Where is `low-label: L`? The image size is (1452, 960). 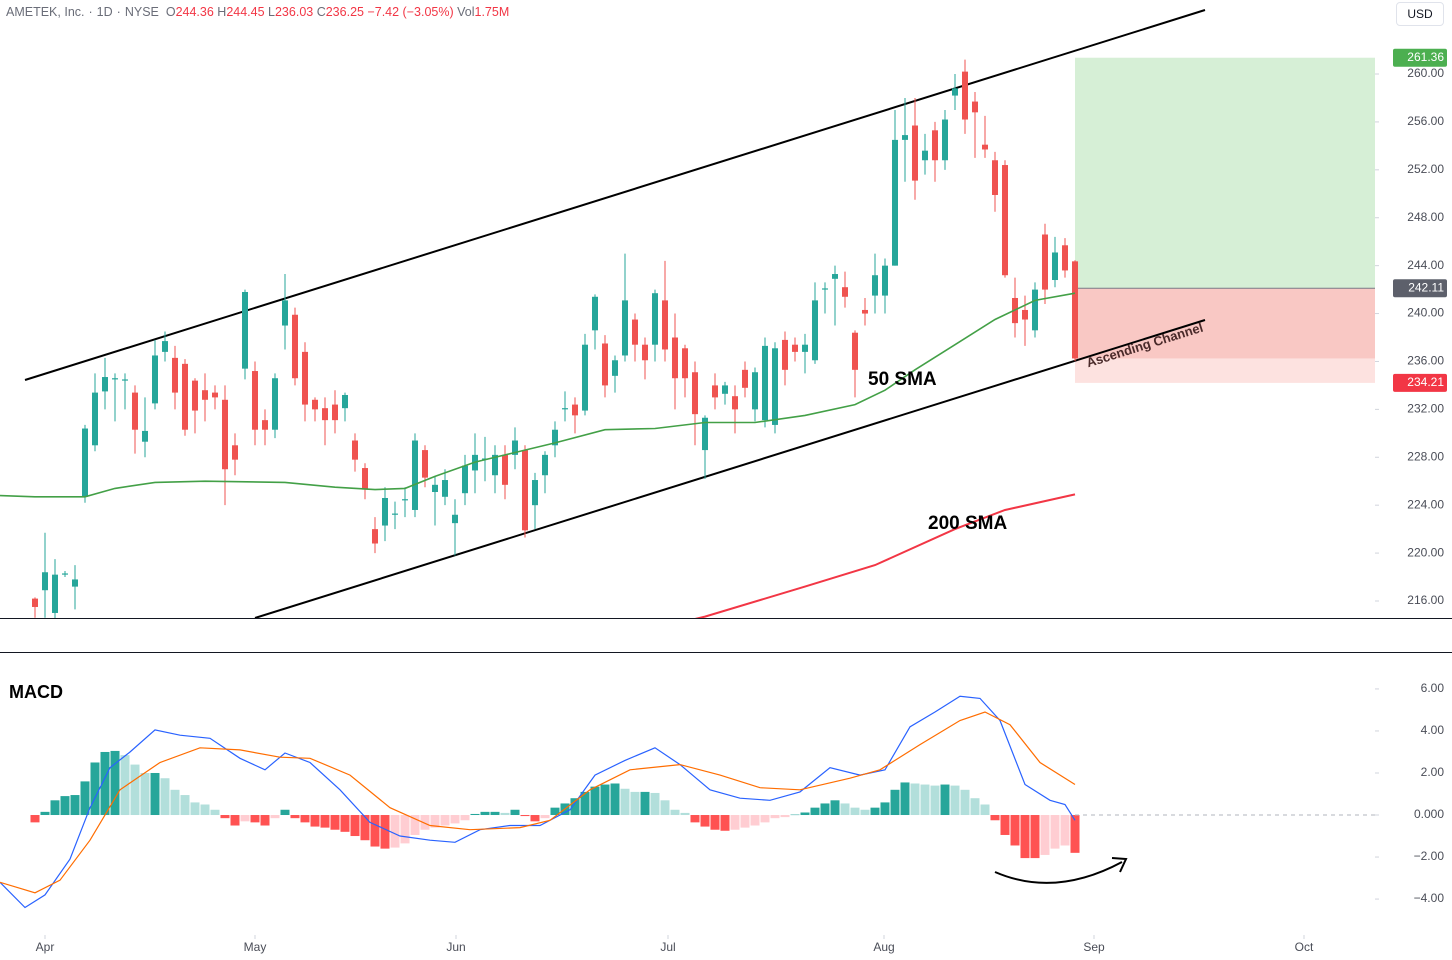 low-label: L is located at coordinates (271, 12).